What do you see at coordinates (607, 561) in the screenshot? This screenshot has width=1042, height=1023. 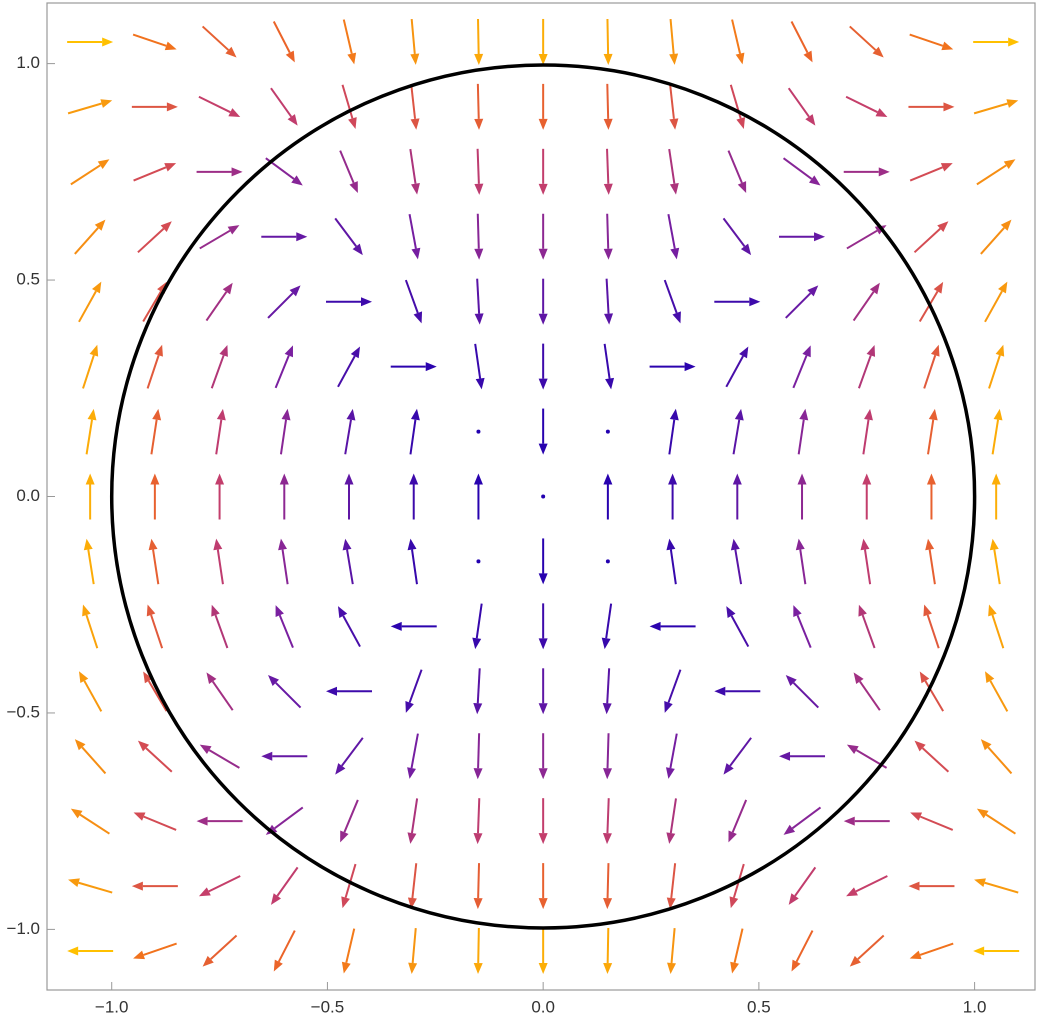 I see `vector-point` at bounding box center [607, 561].